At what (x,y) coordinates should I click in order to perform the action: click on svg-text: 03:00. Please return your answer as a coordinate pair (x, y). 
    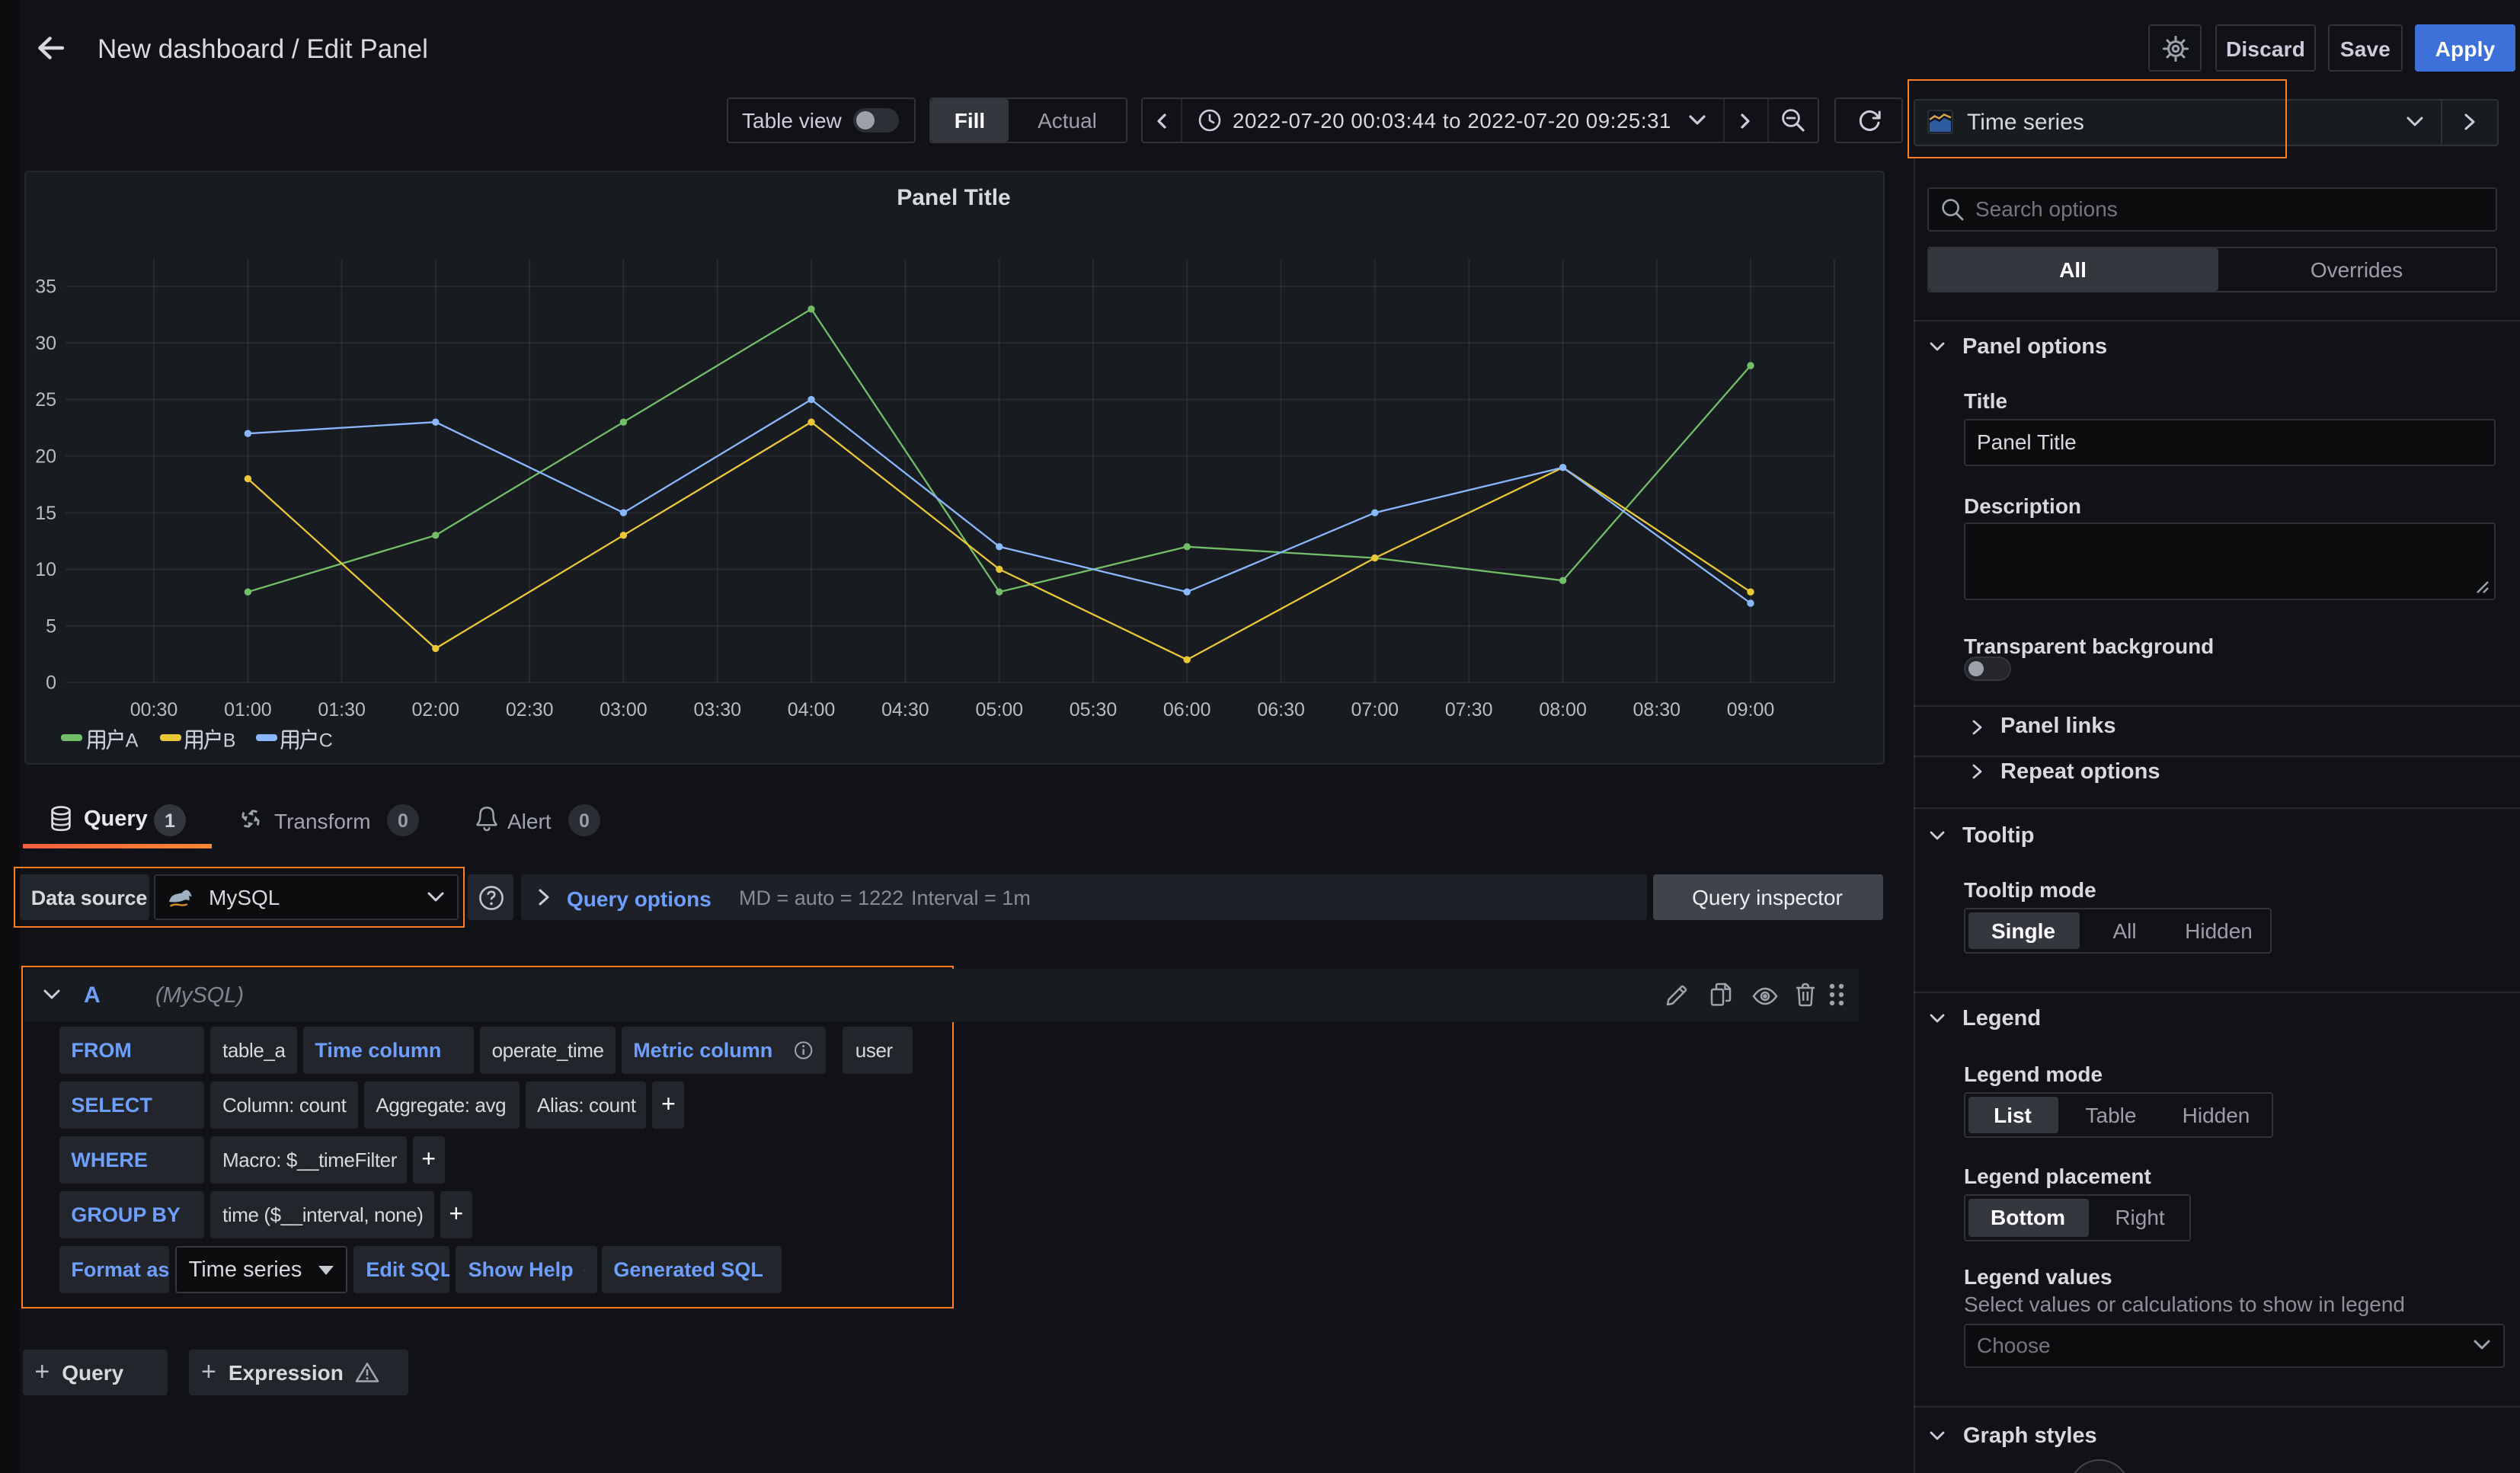
    Looking at the image, I should click on (624, 710).